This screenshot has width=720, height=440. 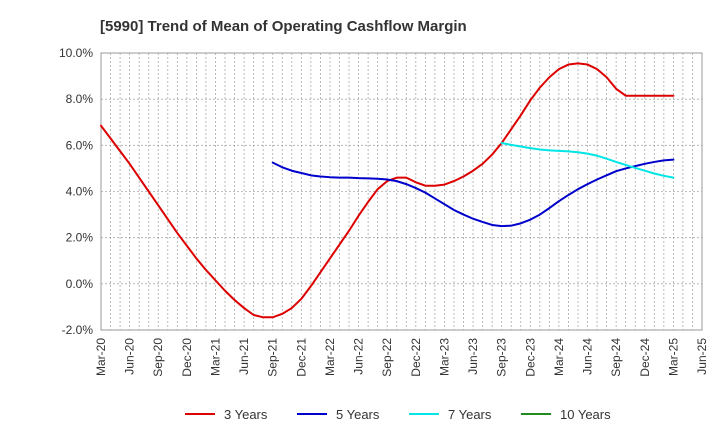 I want to click on legend: 3 Years 5 Years 7 Years 10 Years, so click(x=398, y=414).